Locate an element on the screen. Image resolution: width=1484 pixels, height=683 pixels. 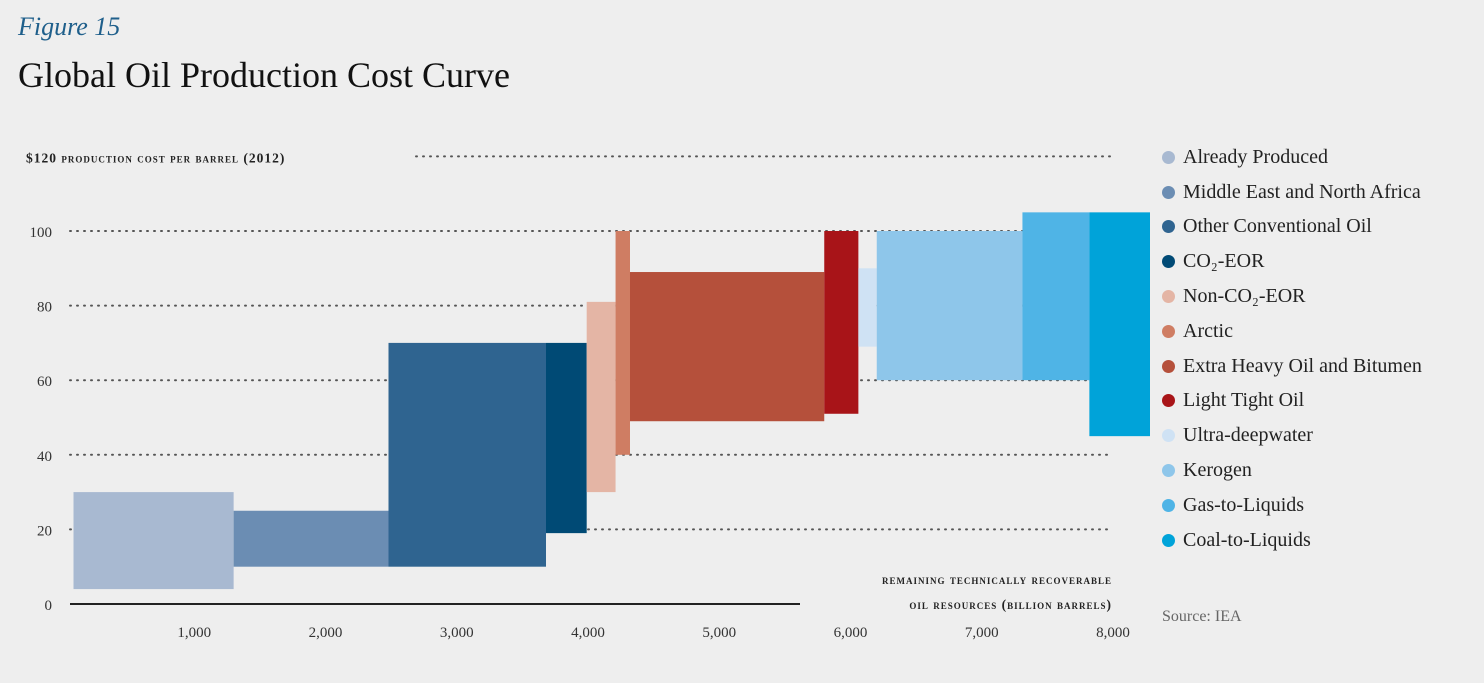
chart-title: Global Oil Production Cost Curve is located at coordinates (264, 75).